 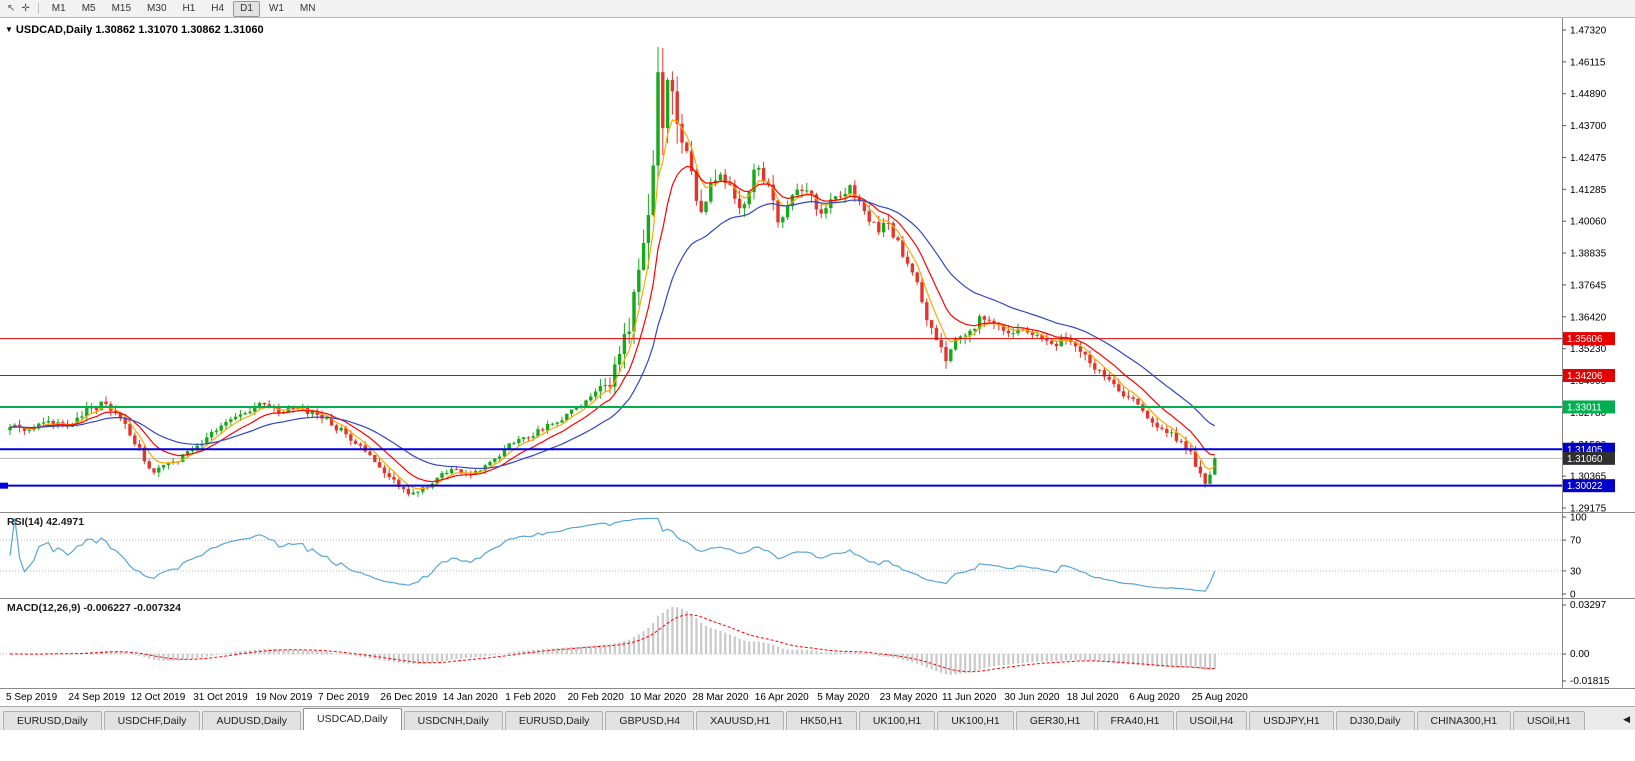 I want to click on timeframe-toolbar: ↖ ✛ M1 M5 M15 M30 H1 H4 D1 W1 MN, so click(x=817, y=9).